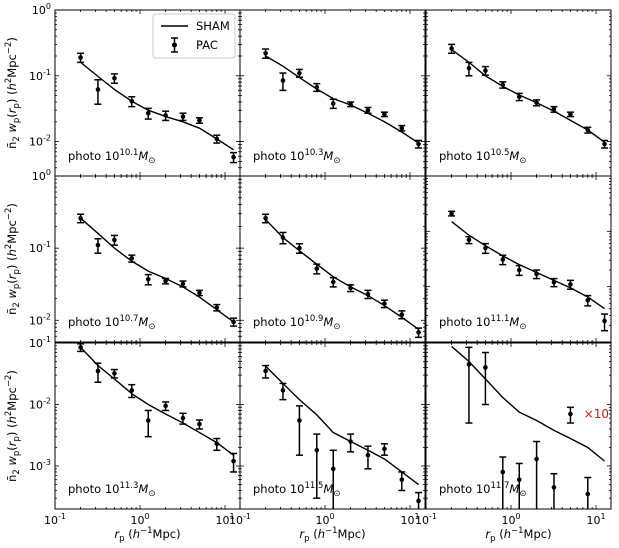 Image resolution: width=619 pixels, height=548 pixels. Describe the element at coordinates (40, 465) in the screenshot. I see `y-tick-label: 10⁻³` at that location.